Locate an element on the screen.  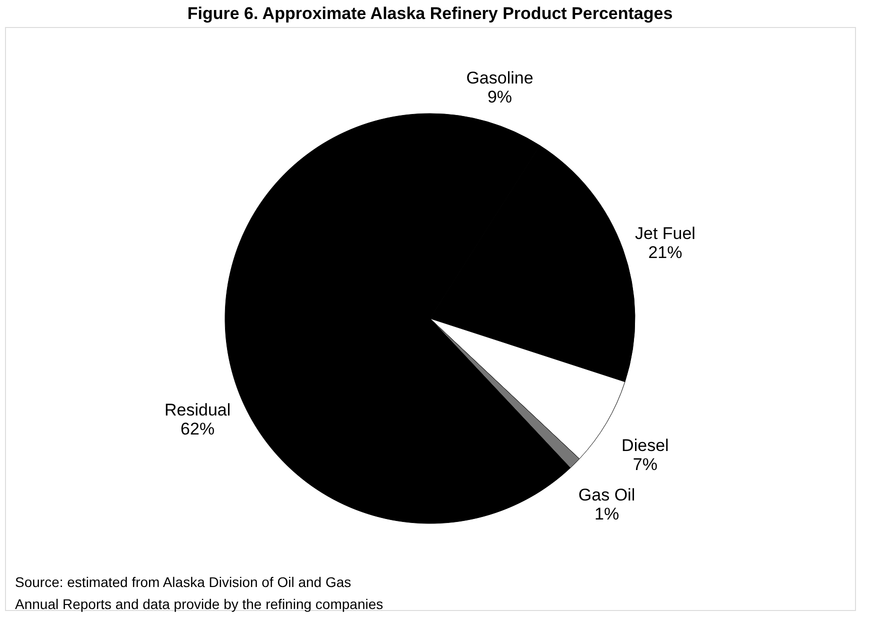
slice-label: Residual is located at coordinates (197, 410).